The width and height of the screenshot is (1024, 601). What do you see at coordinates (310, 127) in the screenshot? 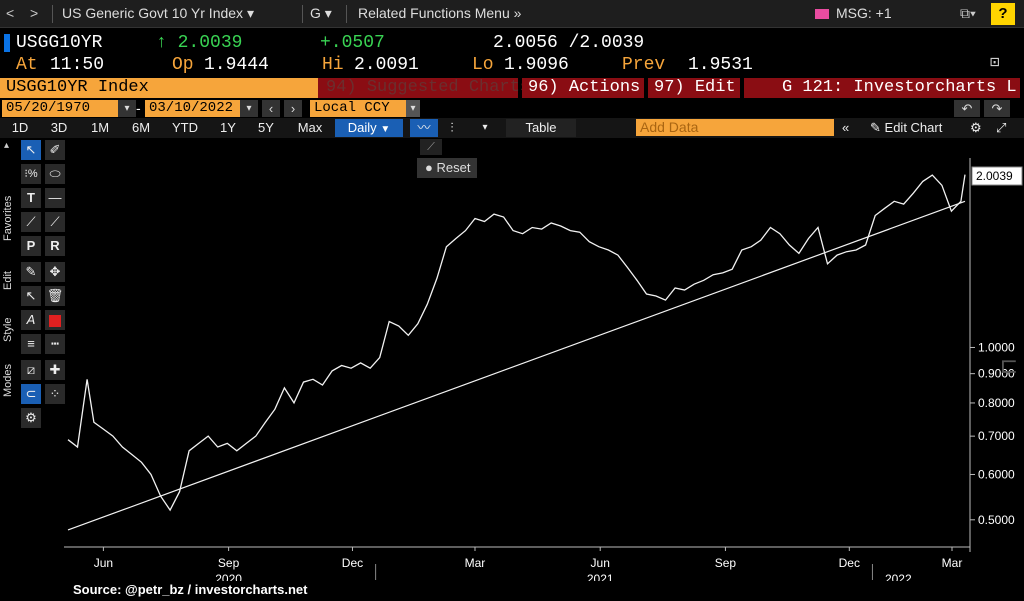
I see `period-max: Max` at bounding box center [310, 127].